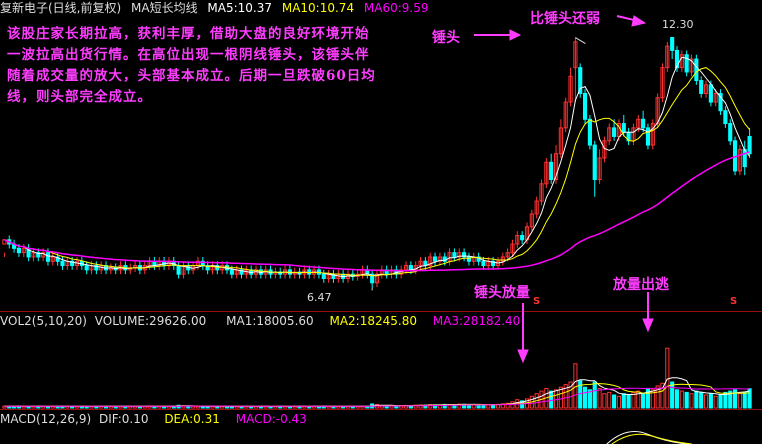 The image size is (762, 444). I want to click on hammer-arrow-head, so click(515, 35).